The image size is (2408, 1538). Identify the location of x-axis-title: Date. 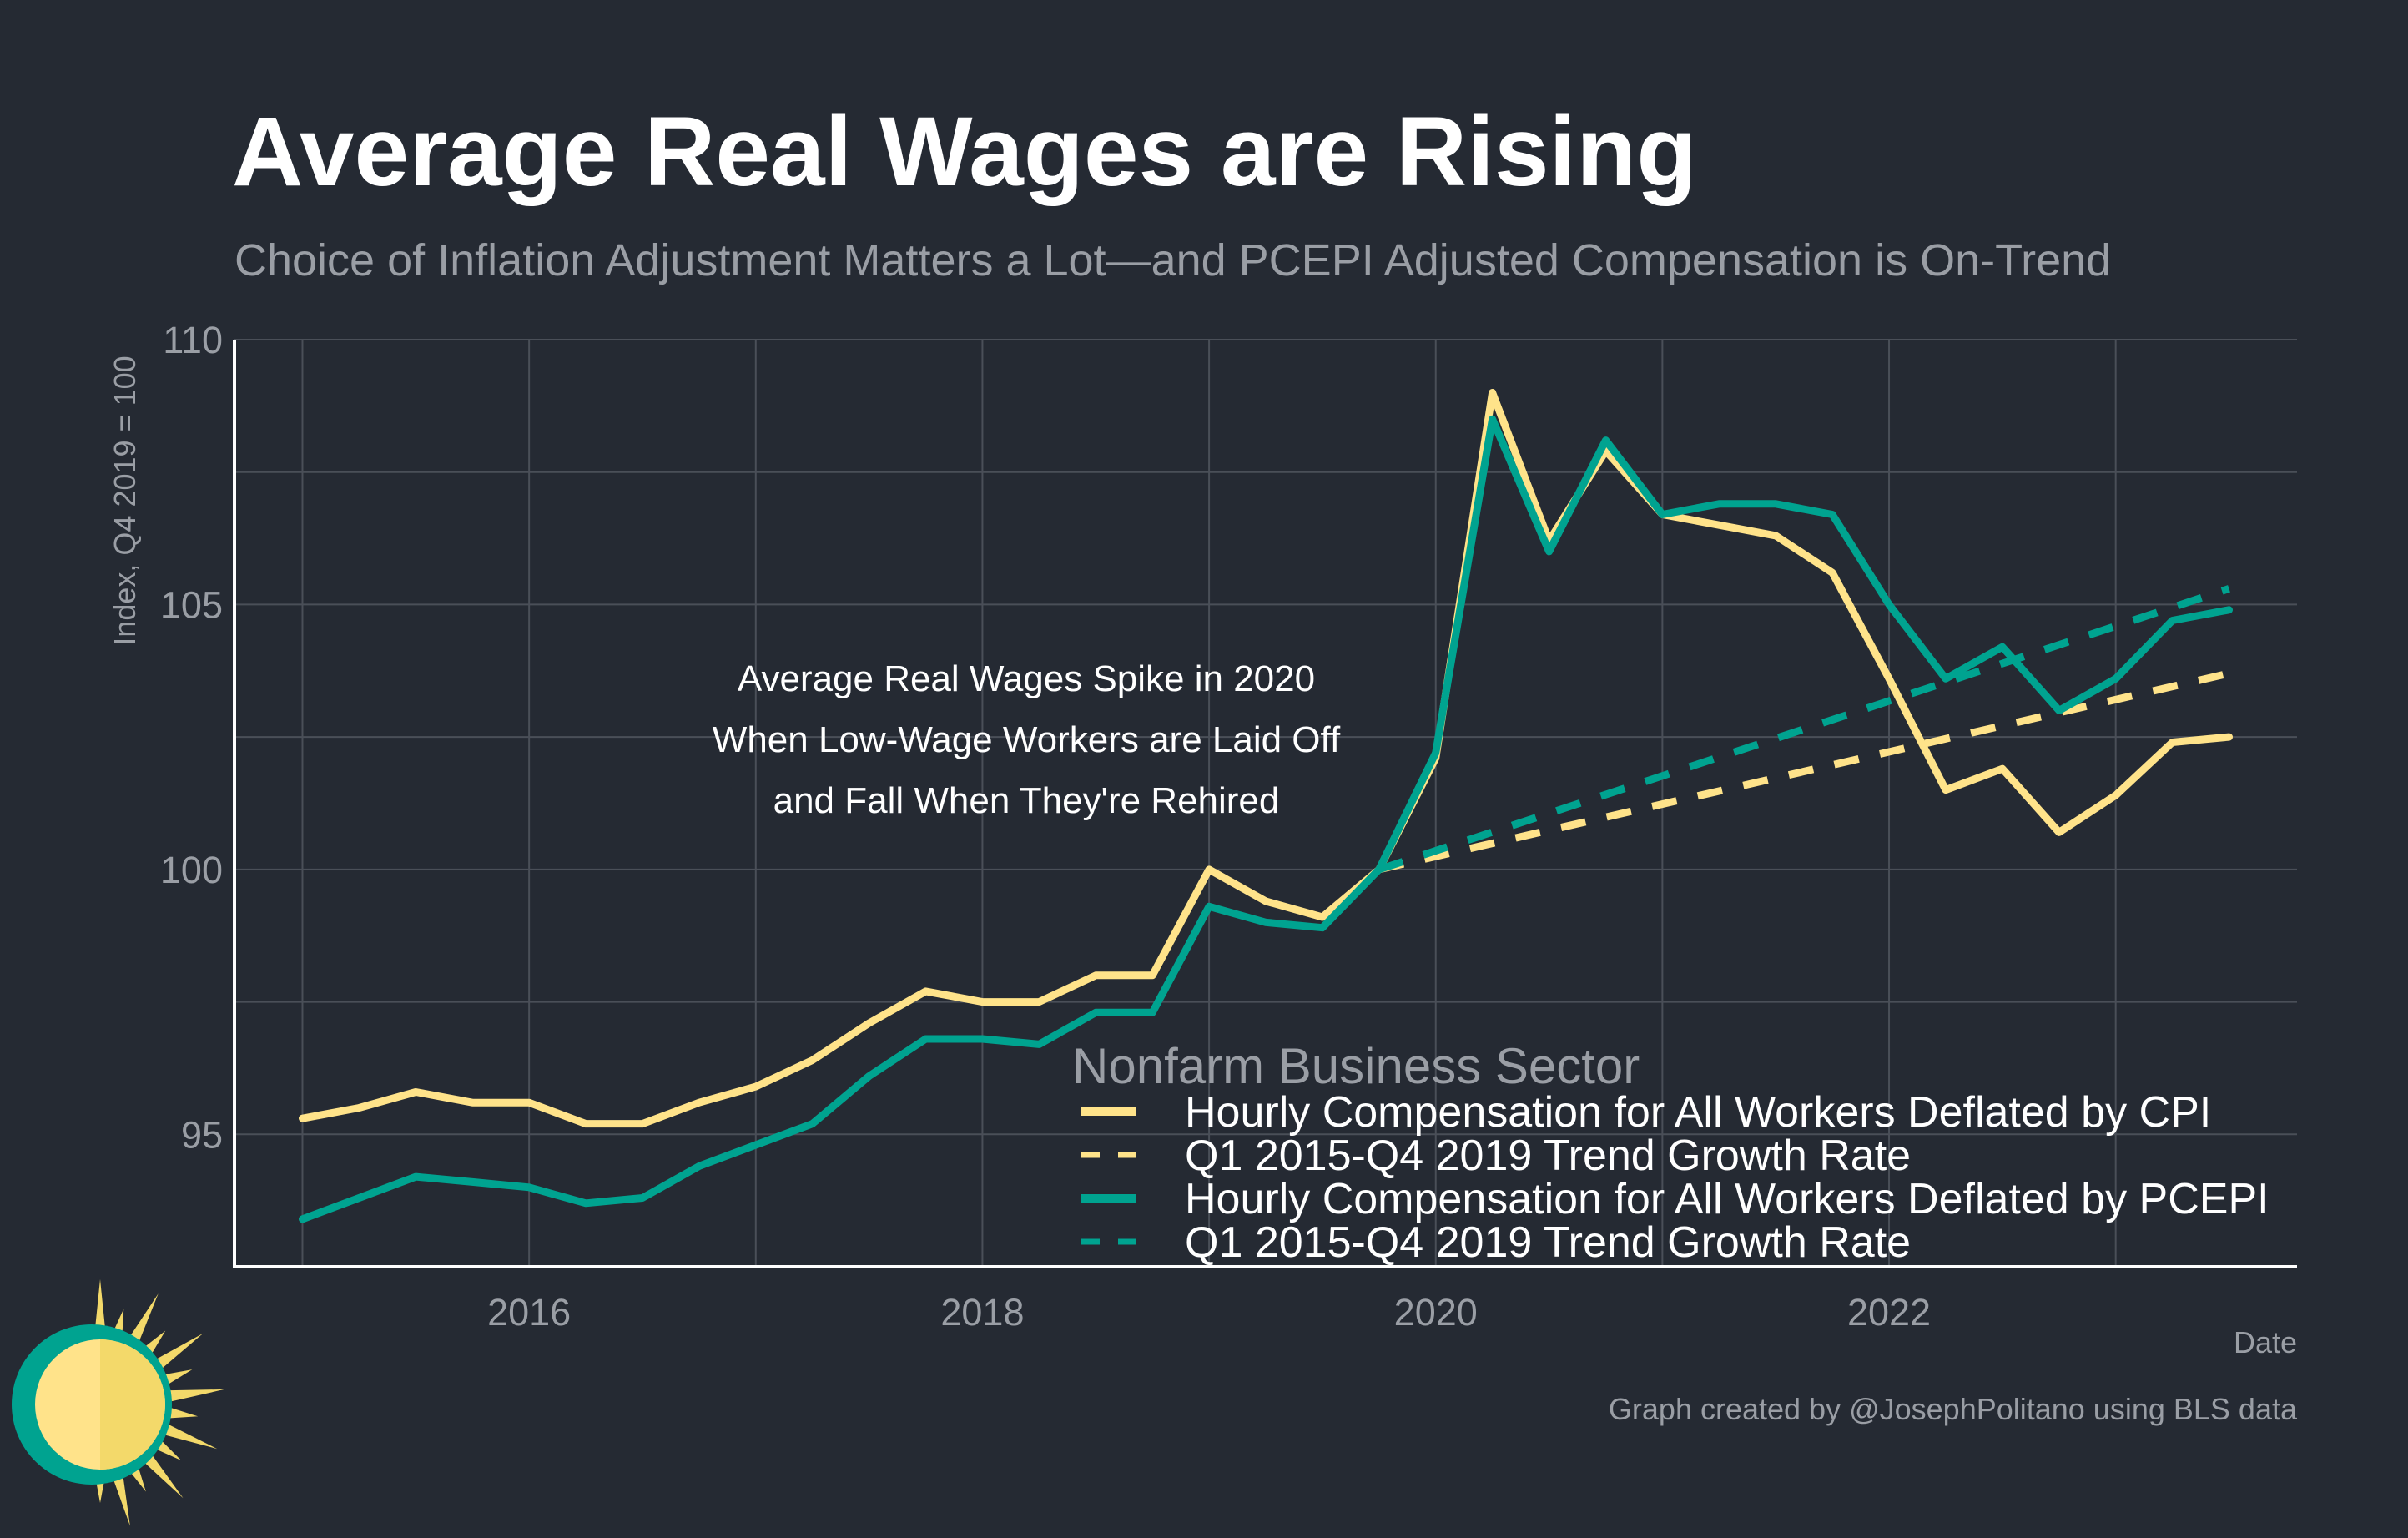
(2265, 1342).